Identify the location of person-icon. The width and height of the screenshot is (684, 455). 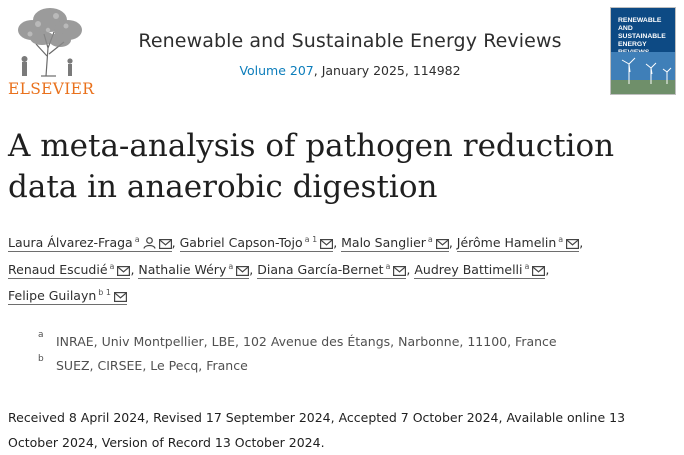
(149, 243).